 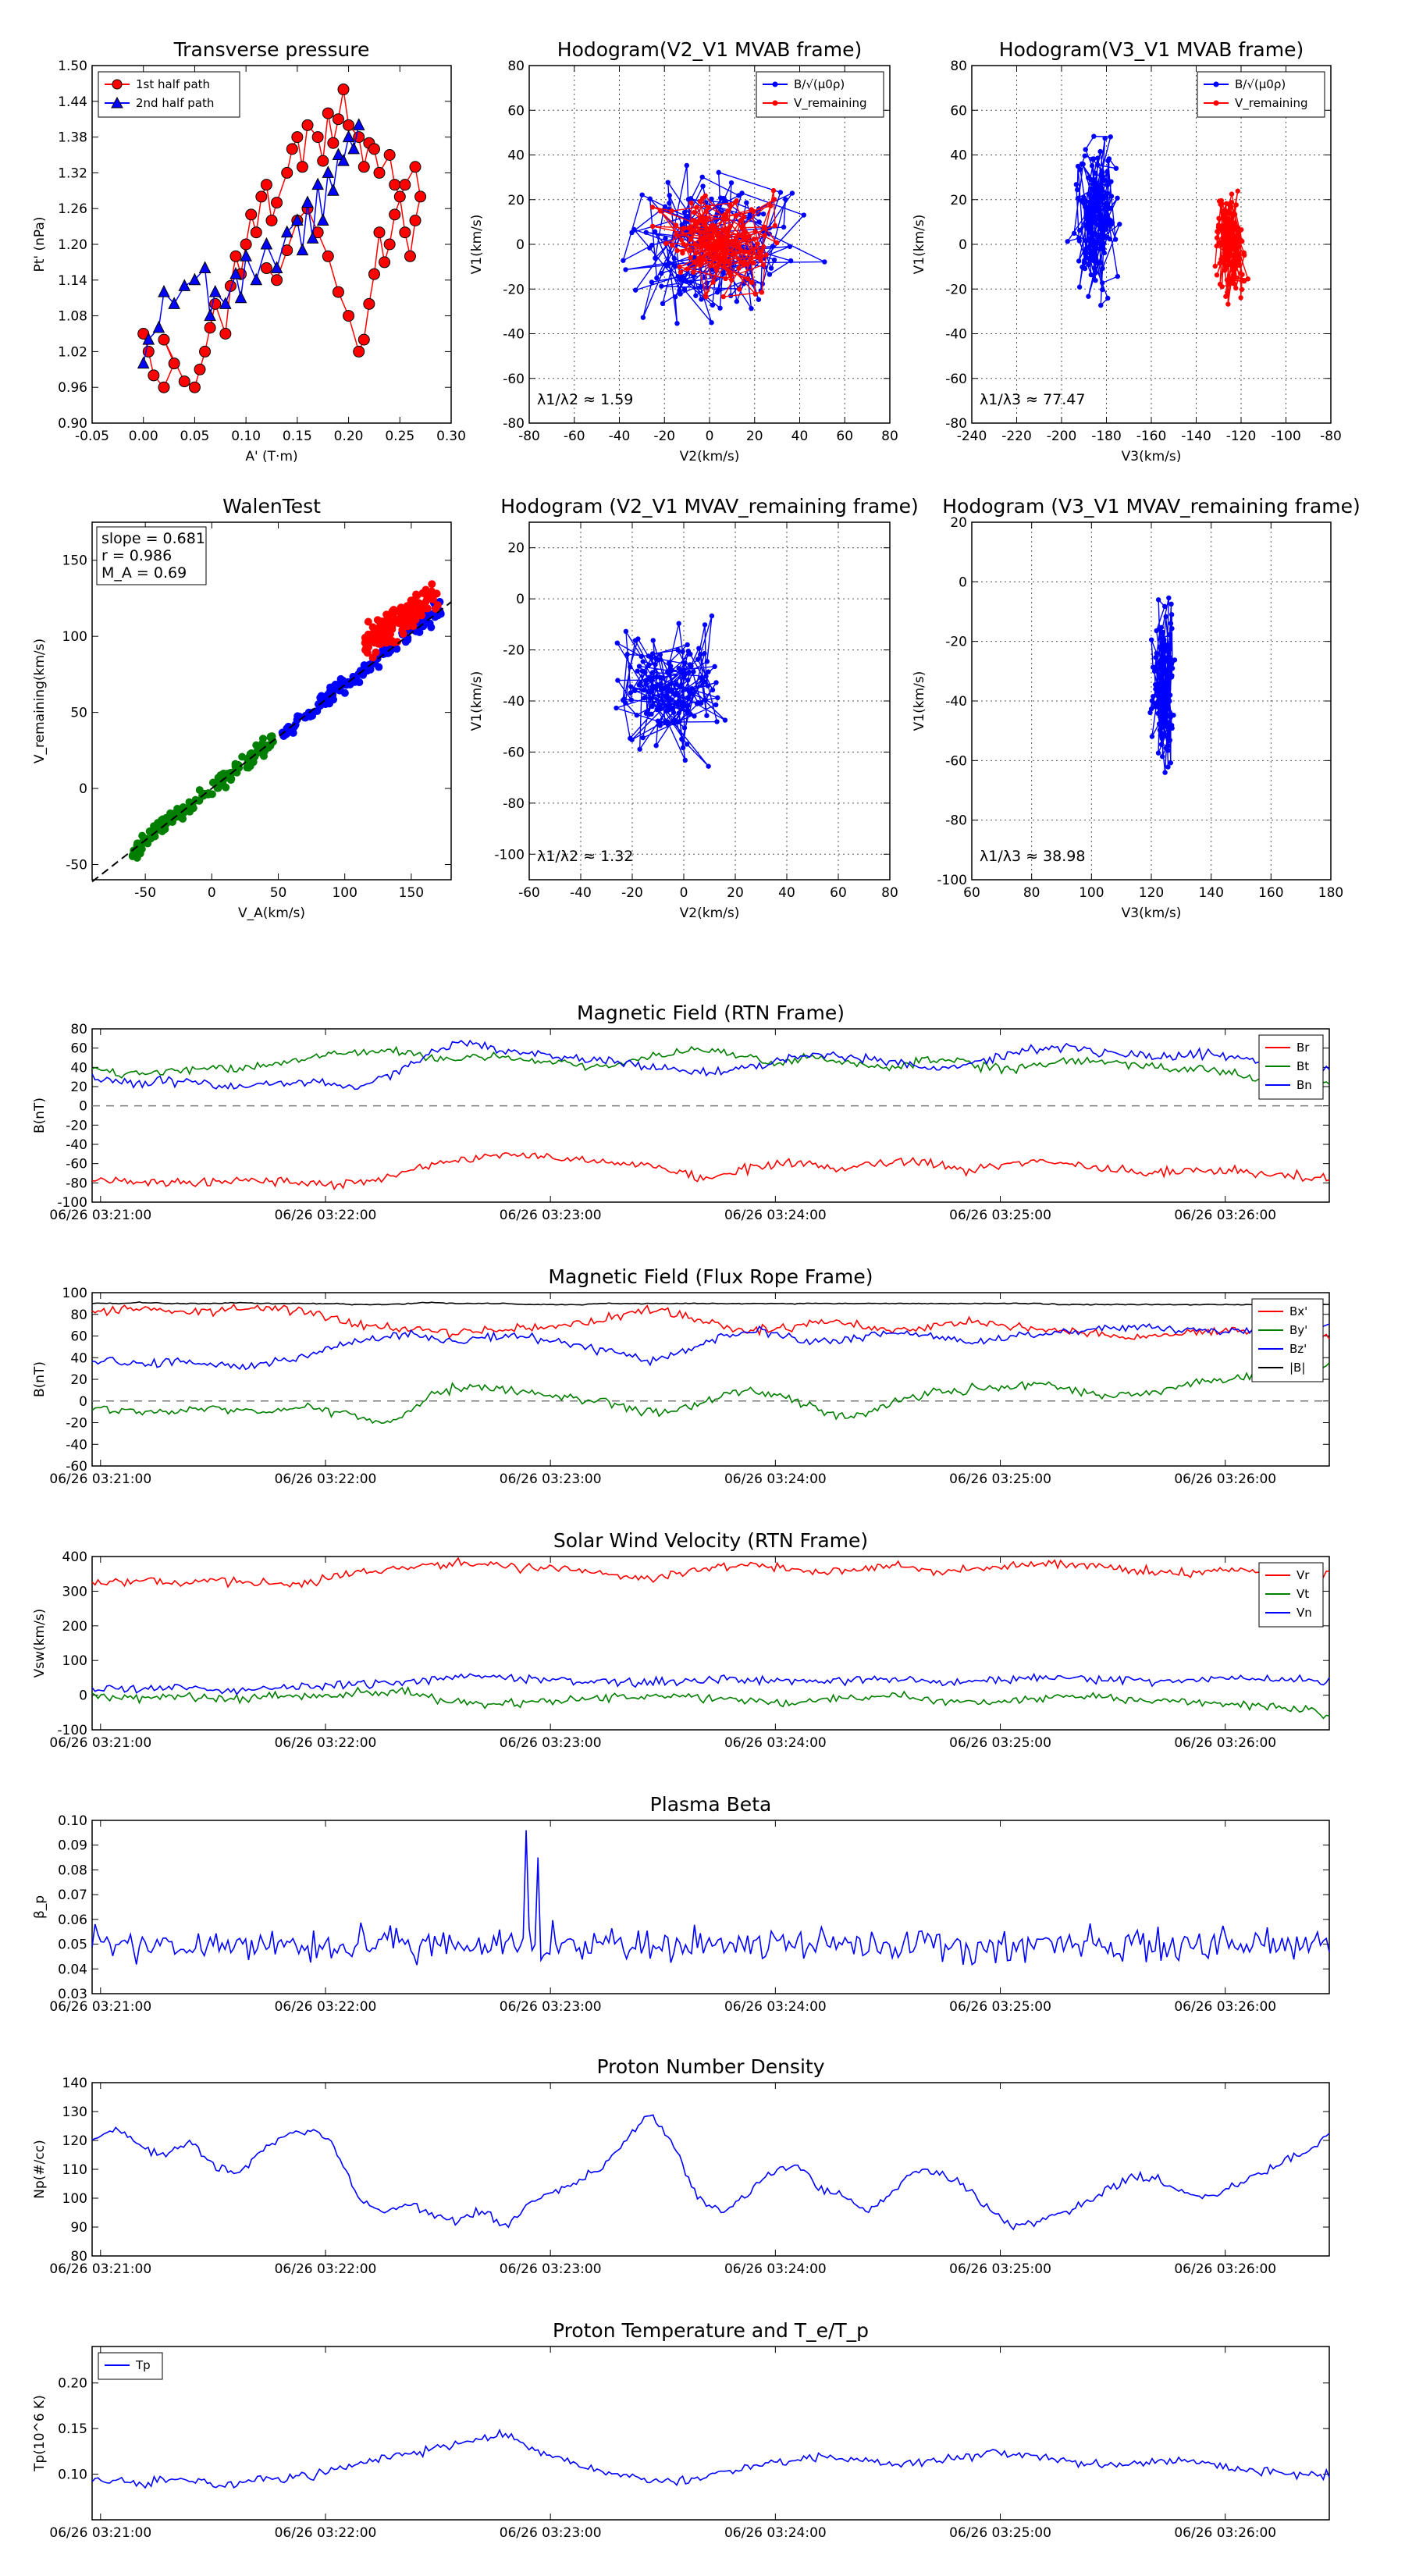 I want to click on walen_test-stat: r = 0.986, so click(x=136, y=555).